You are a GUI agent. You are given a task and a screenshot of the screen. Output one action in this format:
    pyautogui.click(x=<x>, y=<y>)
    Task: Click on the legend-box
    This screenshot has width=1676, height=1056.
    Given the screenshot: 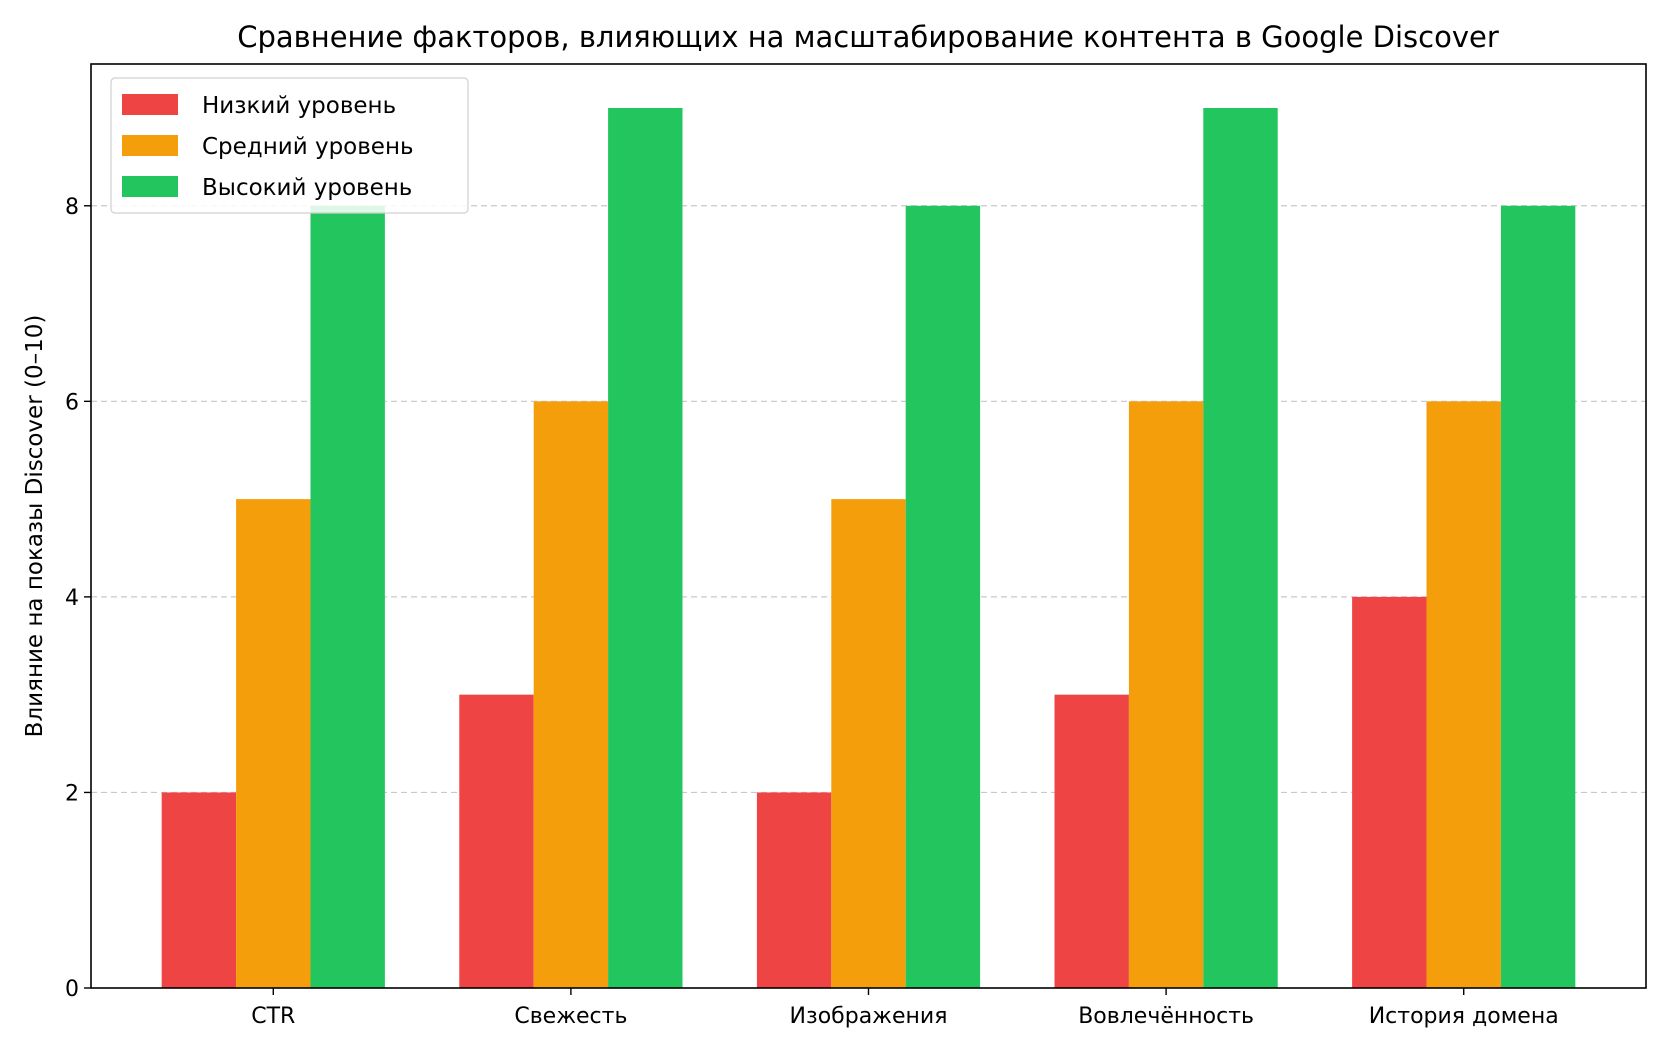 What is the action you would take?
    pyautogui.click(x=289, y=145)
    